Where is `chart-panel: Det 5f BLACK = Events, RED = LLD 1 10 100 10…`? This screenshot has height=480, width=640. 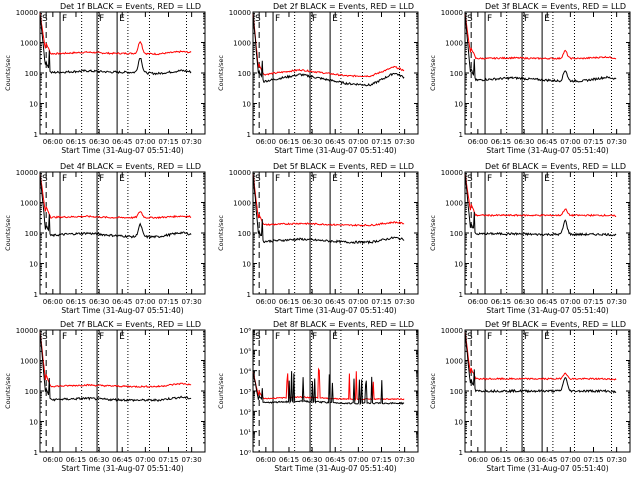 chart-panel: Det 5f BLACK = Events, RED = LLD 1 10 100 10… is located at coordinates (318, 238).